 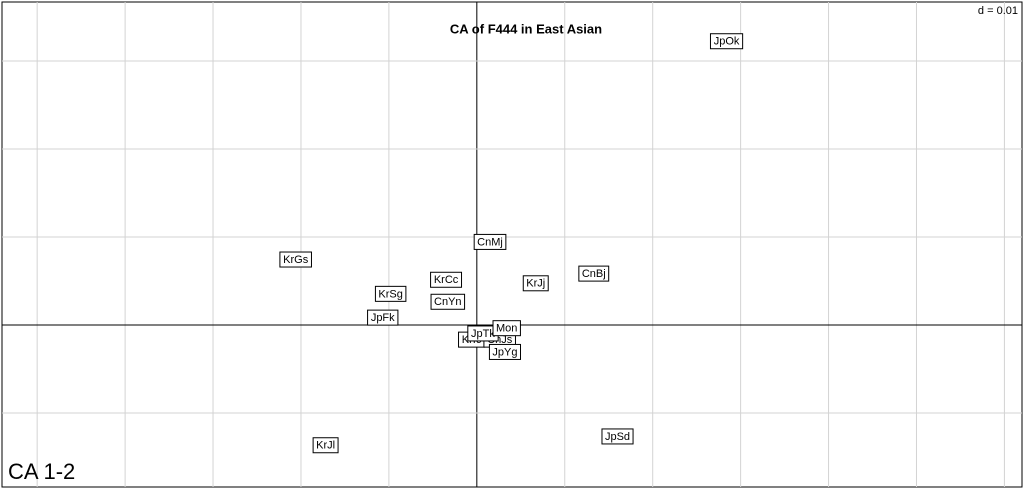 I want to click on point-label-text: CnMj, so click(x=490, y=242).